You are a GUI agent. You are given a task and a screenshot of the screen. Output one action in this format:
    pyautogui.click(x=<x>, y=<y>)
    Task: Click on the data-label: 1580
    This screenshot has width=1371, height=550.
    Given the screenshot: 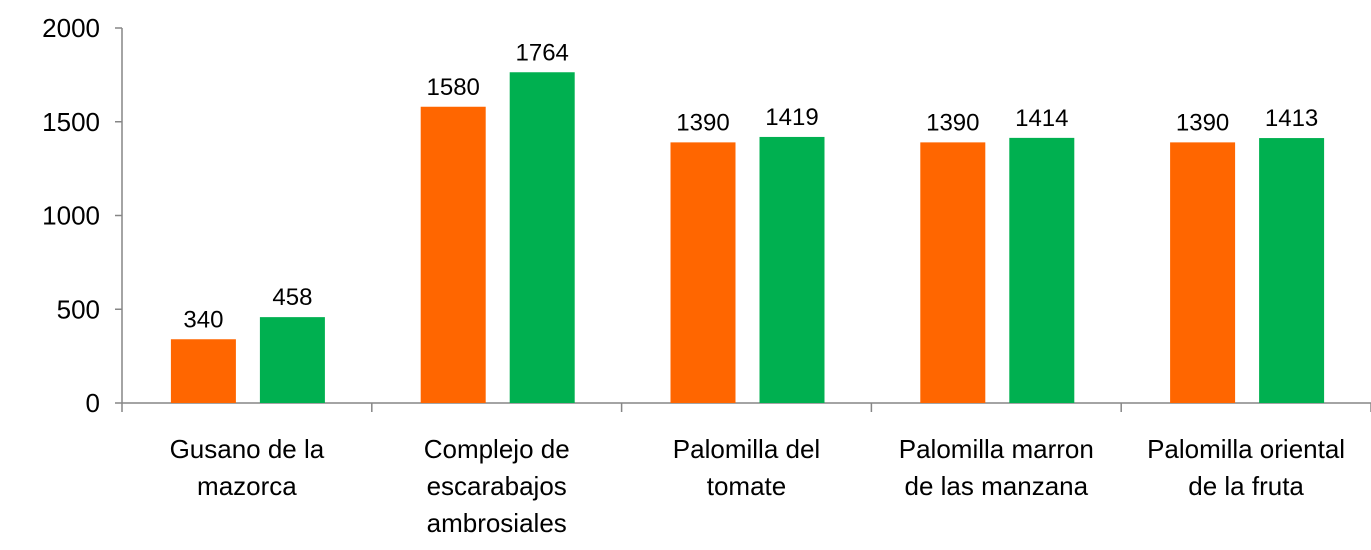 What is the action you would take?
    pyautogui.click(x=453, y=87)
    